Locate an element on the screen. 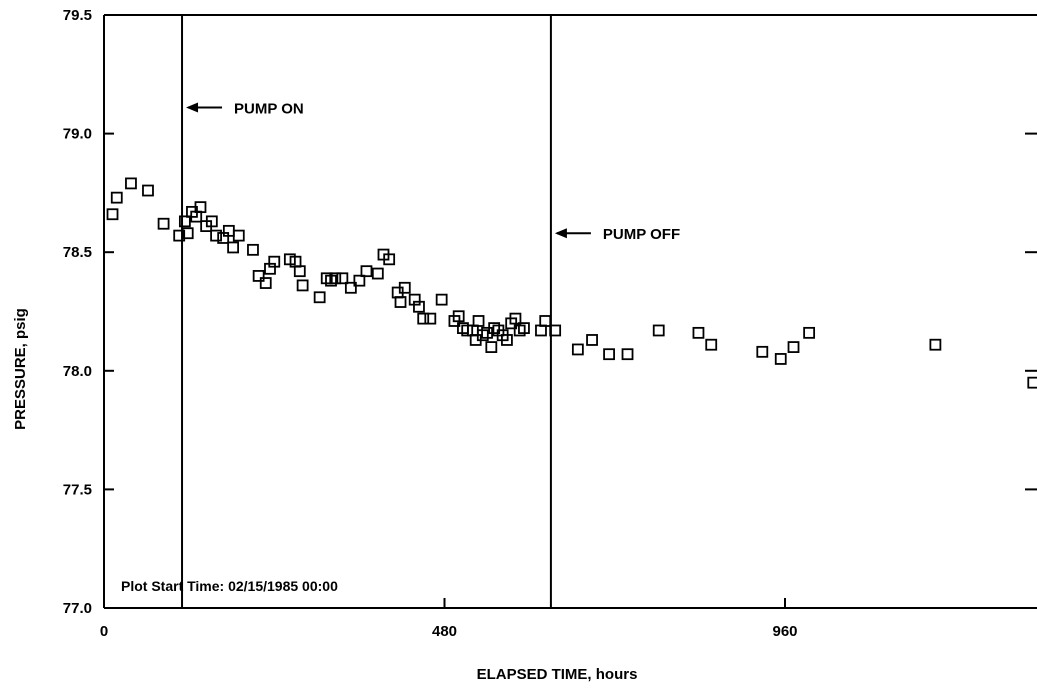  y-axis-title: PRESSURE, psig is located at coordinates (20, 369).